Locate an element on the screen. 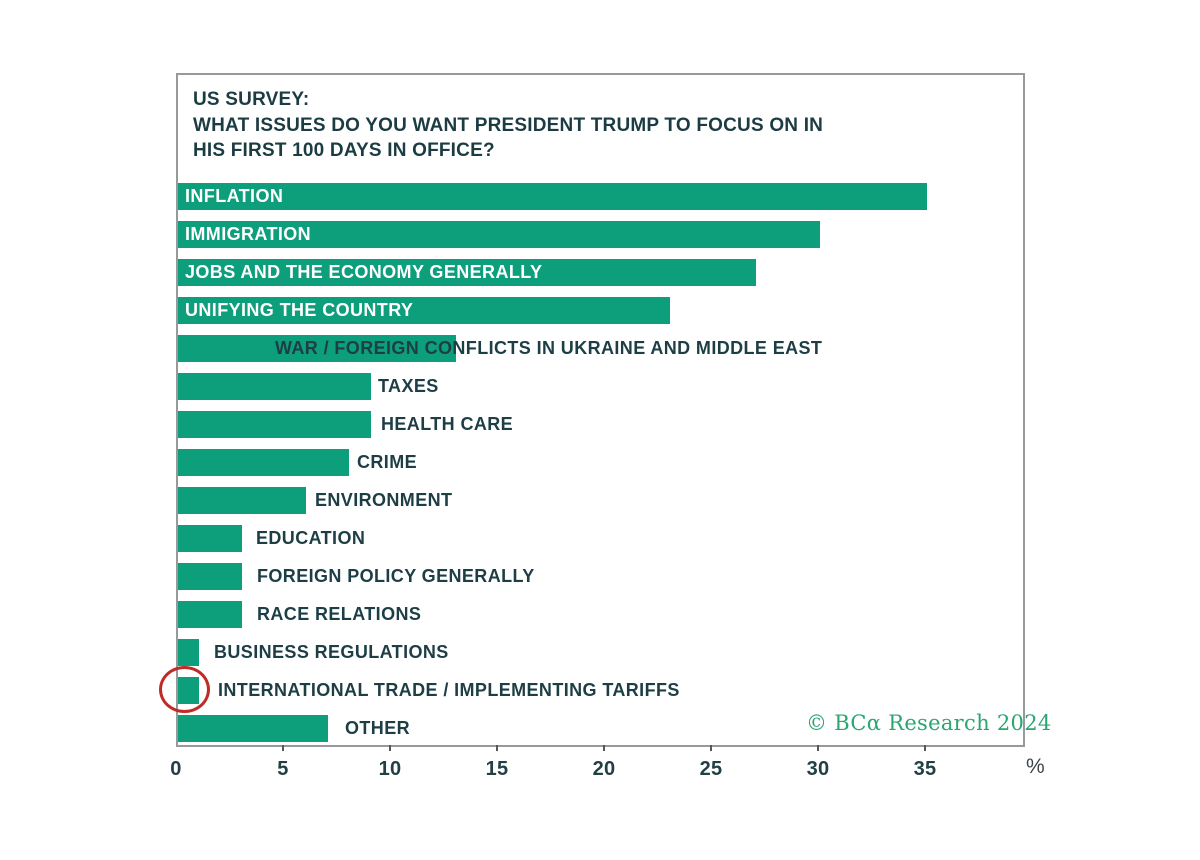 The height and width of the screenshot is (860, 1200). bar-label-immigration: IMMIGRATION is located at coordinates (248, 234).